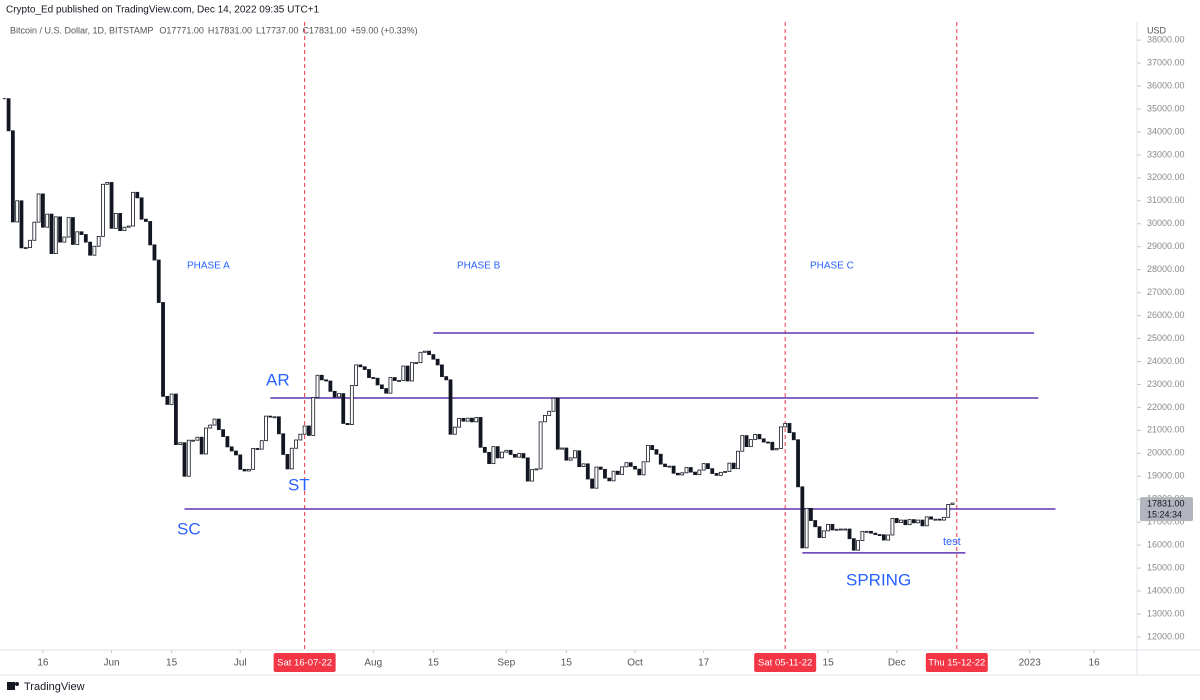  Describe the element at coordinates (1166, 108) in the screenshot. I see `y-tick-label: 35000.00` at that location.